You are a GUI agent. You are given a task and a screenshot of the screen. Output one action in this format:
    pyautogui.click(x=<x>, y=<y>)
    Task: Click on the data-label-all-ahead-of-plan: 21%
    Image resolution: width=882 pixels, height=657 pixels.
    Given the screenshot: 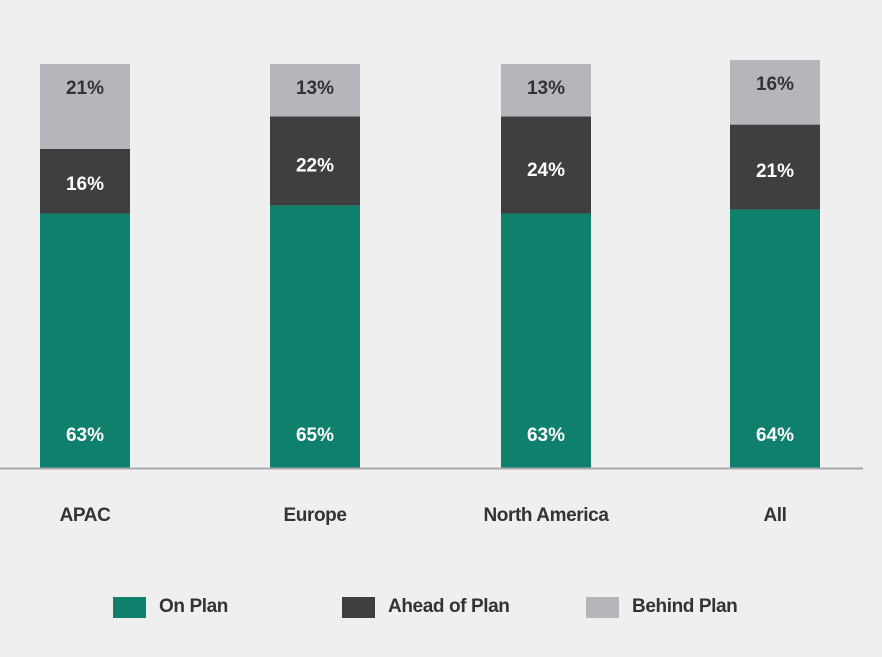 What is the action you would take?
    pyautogui.click(x=775, y=171)
    